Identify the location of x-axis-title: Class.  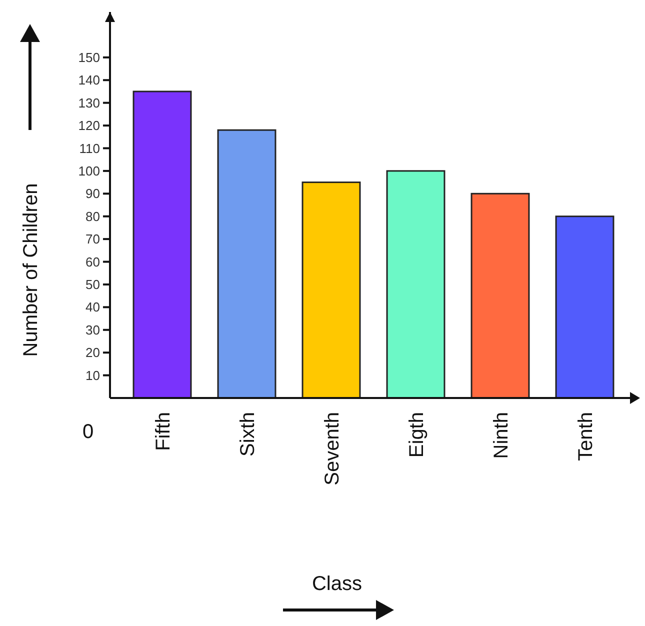
(337, 584).